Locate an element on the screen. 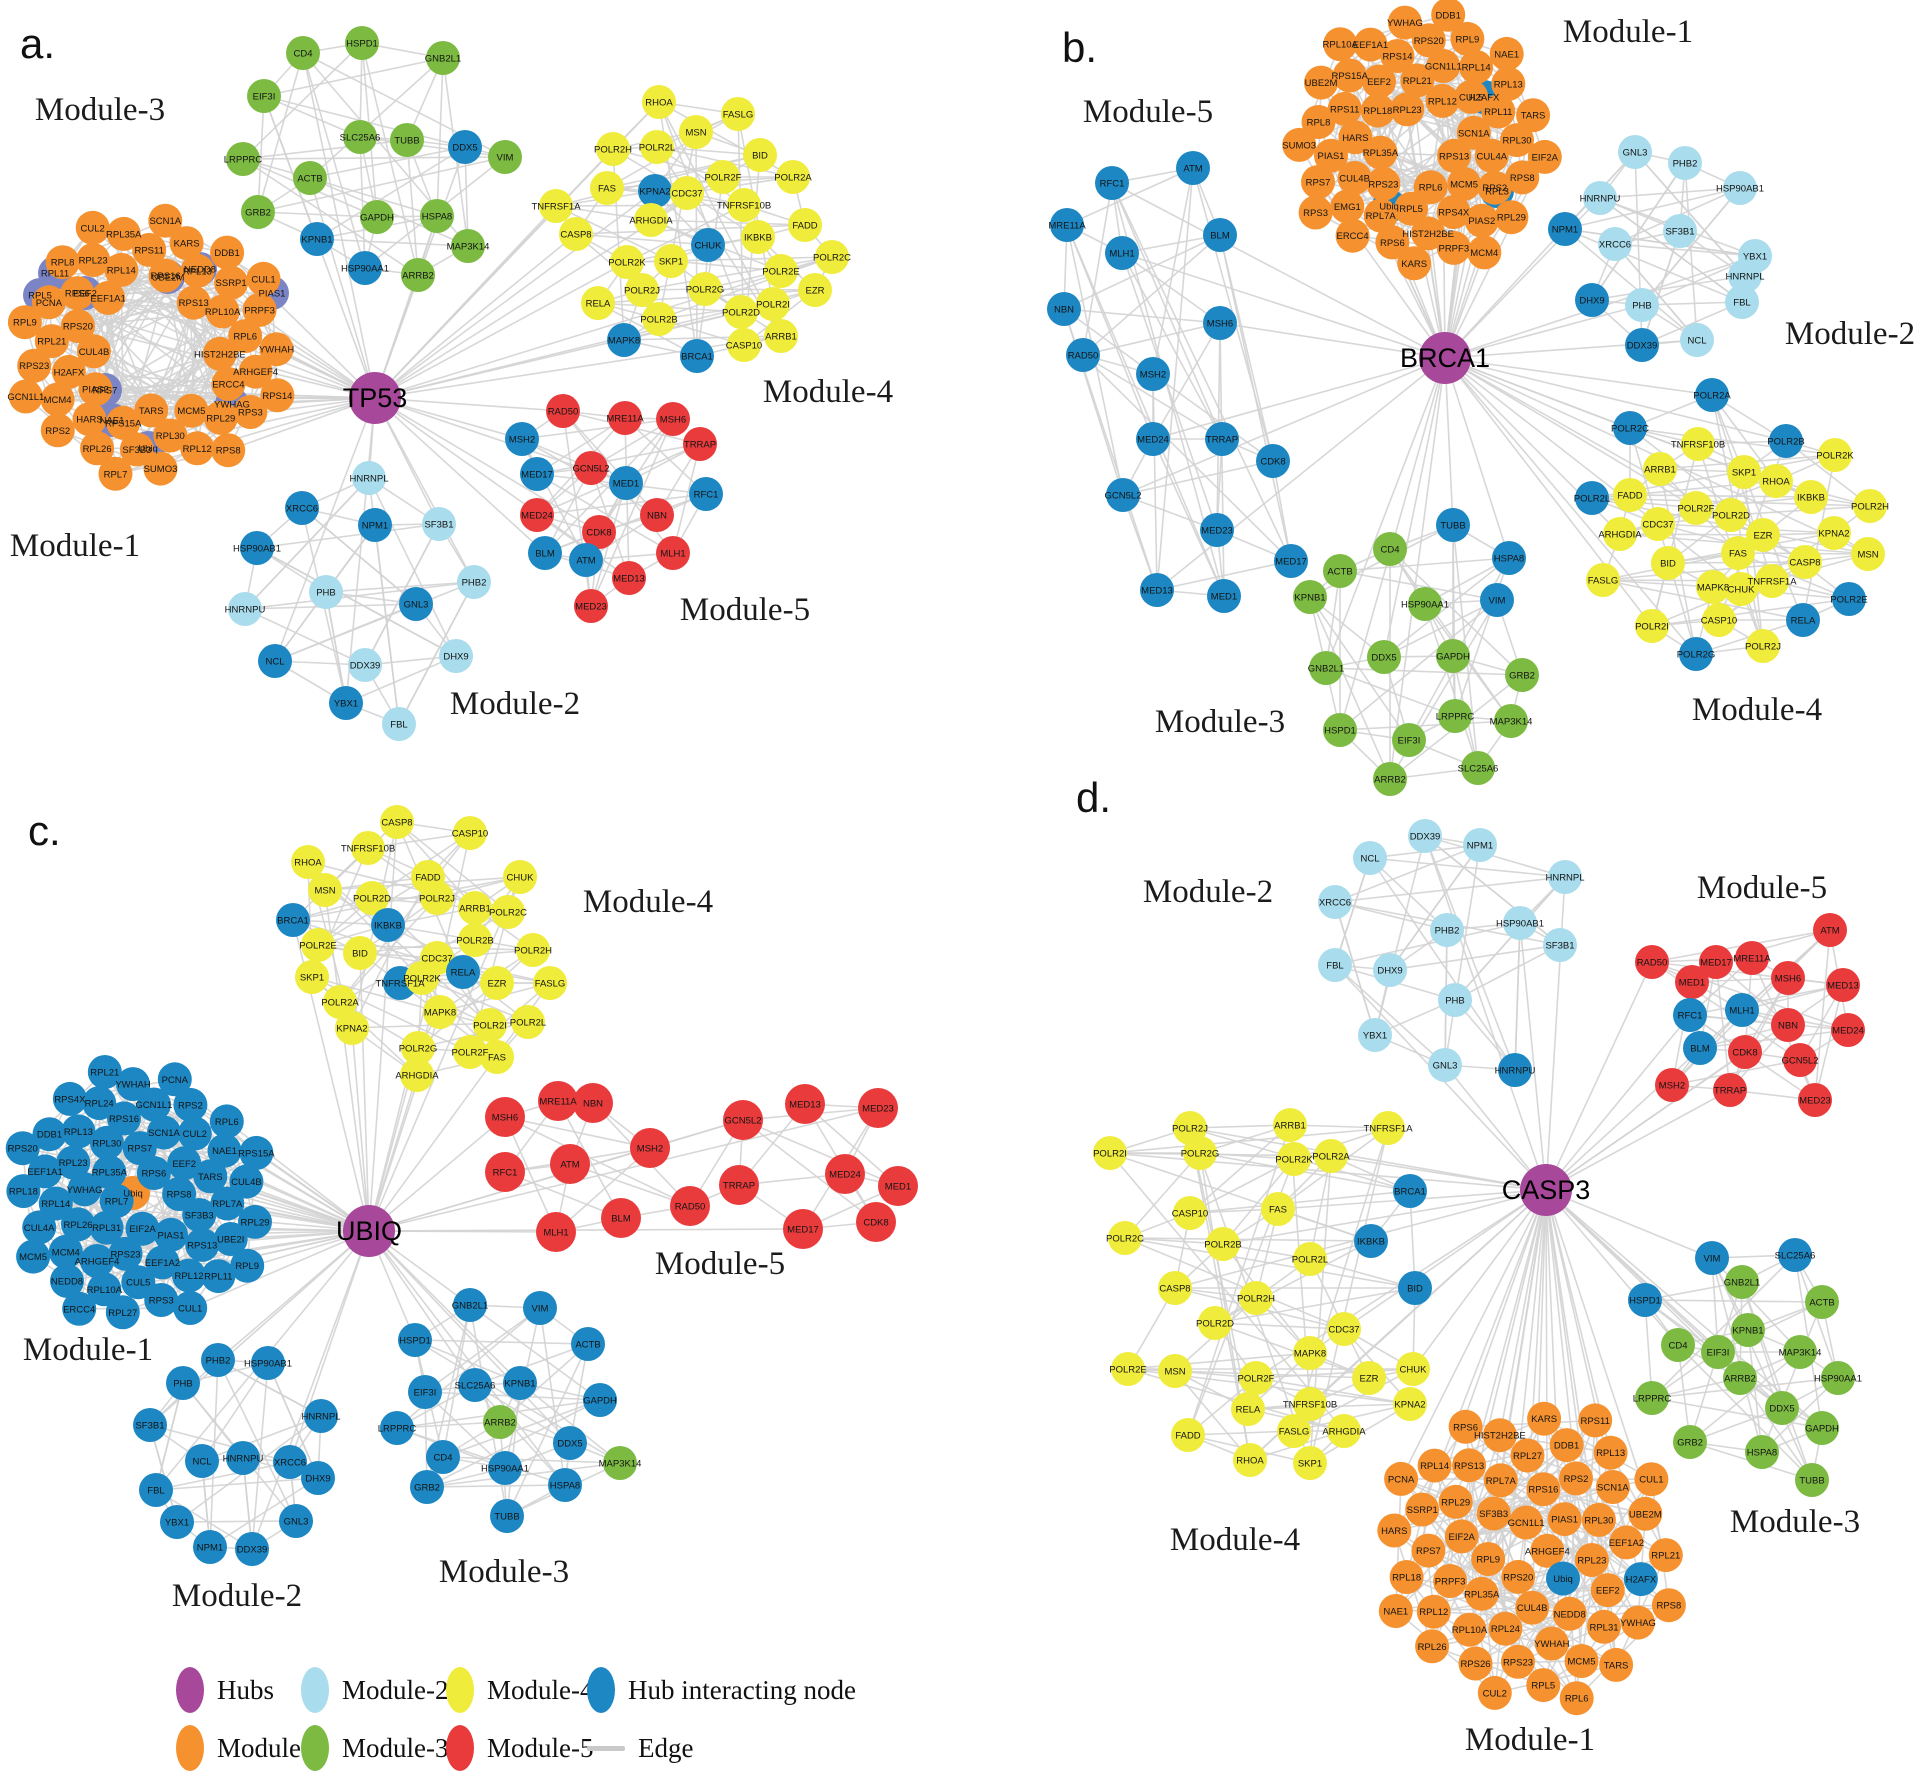  node-NCL is located at coordinates (1697, 340).